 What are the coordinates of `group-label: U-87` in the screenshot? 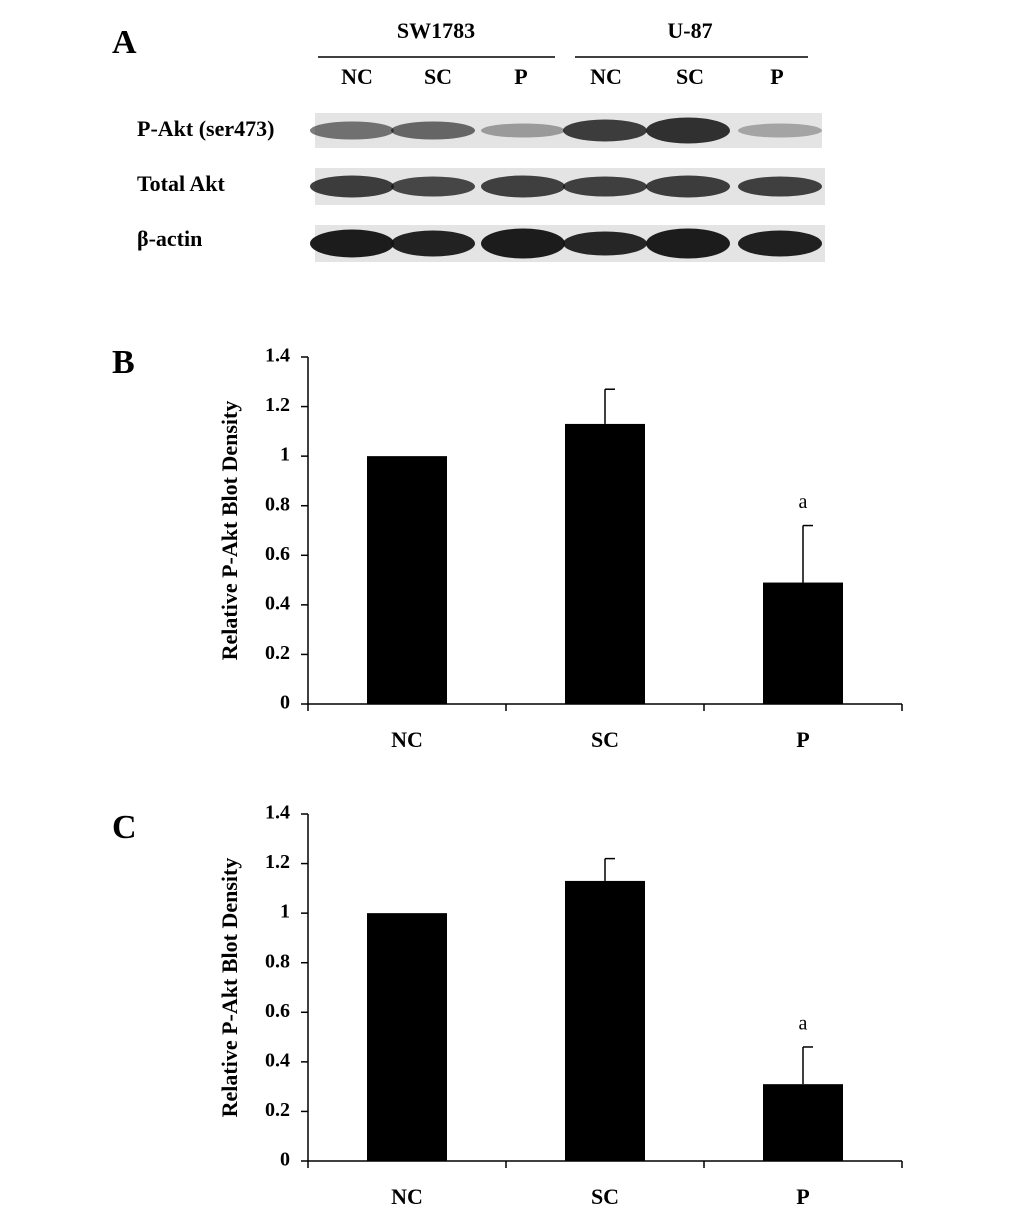 It's located at (689, 30).